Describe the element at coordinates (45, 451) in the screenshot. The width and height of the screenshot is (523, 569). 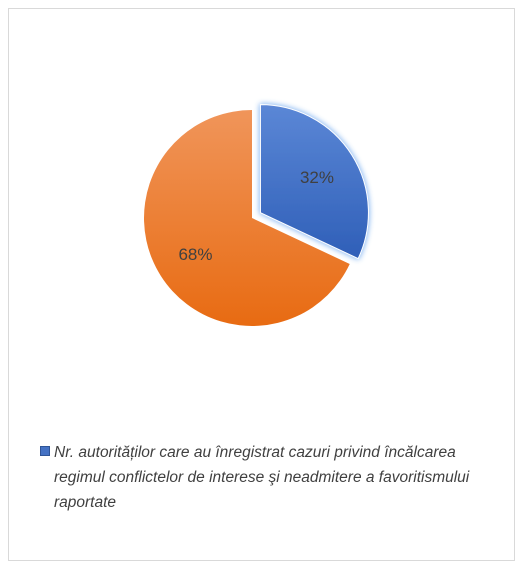
I see `legend-swatch` at that location.